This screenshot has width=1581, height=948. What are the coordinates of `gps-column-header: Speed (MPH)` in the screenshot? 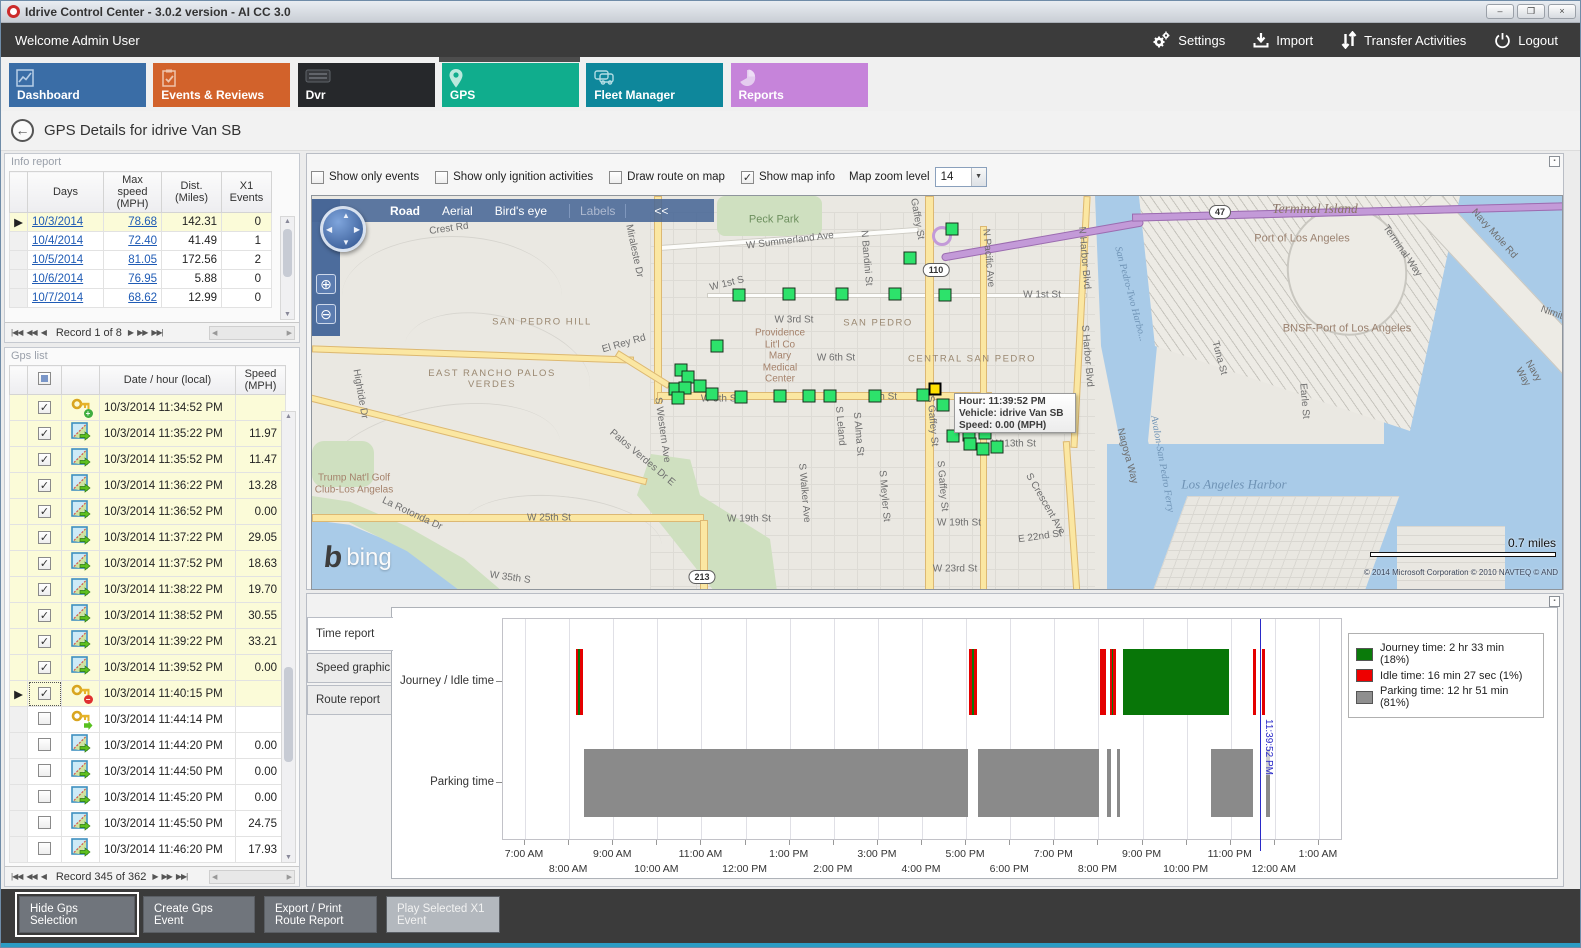 It's located at (260, 380).